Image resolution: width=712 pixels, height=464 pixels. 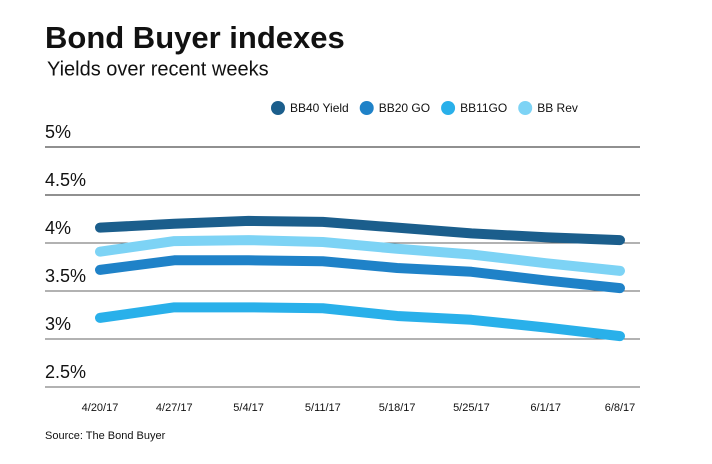 What do you see at coordinates (471, 408) in the screenshot?
I see `x-tick-label: 5/25/17` at bounding box center [471, 408].